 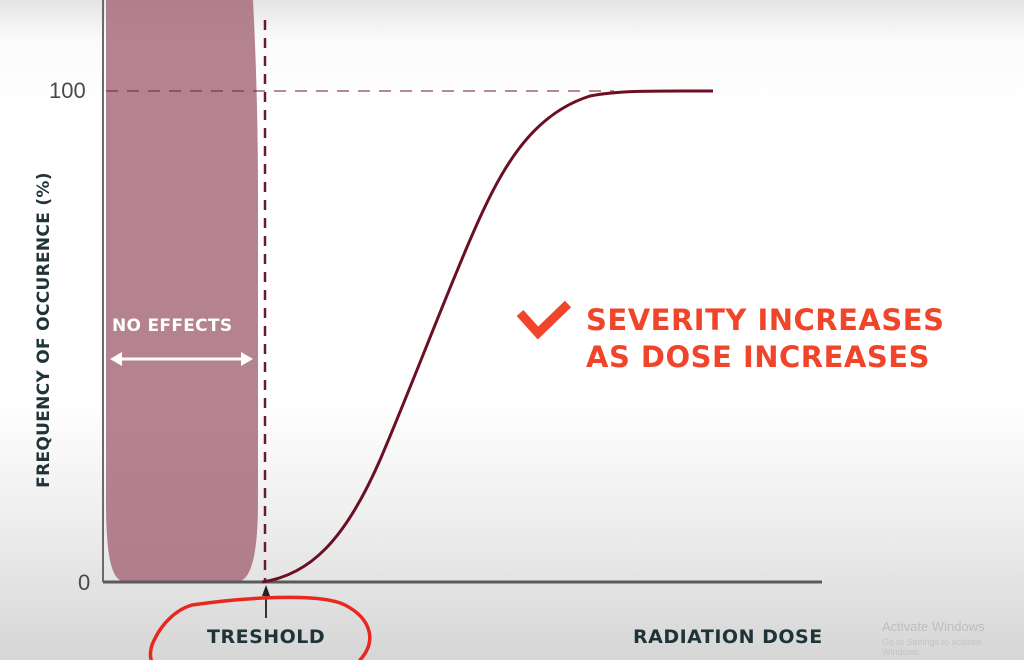 I want to click on activate-windows-title: Activate Windows, so click(x=933, y=626).